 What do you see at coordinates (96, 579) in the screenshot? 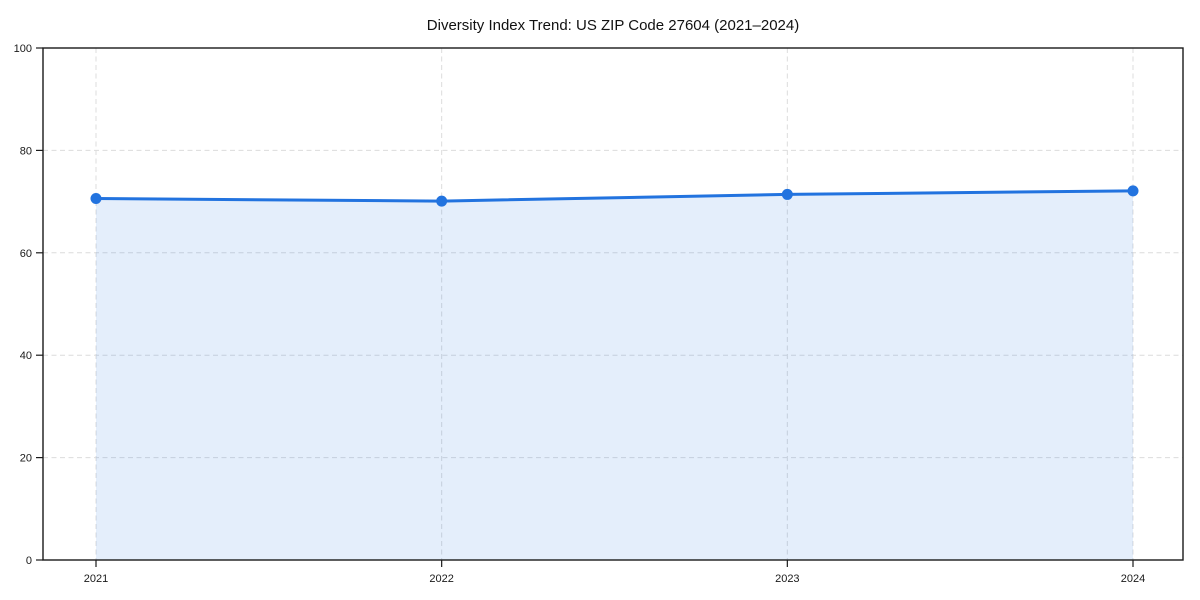
I see `x-tick-label: 2021` at bounding box center [96, 579].